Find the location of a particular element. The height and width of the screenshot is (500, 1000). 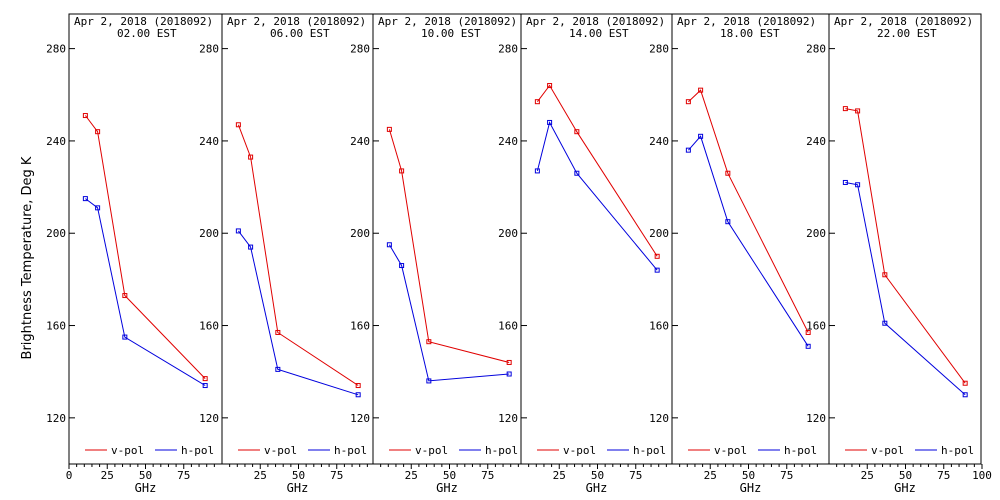

panel-subtitle: 10.00 EST is located at coordinates (451, 33).